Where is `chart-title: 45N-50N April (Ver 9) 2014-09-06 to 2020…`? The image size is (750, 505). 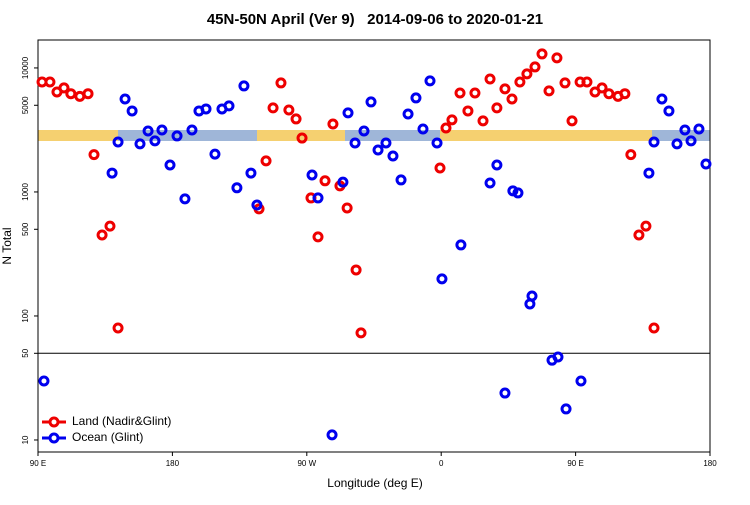
chart-title: 45N-50N April (Ver 9) 2014-09-06 to 2020… is located at coordinates (375, 19).